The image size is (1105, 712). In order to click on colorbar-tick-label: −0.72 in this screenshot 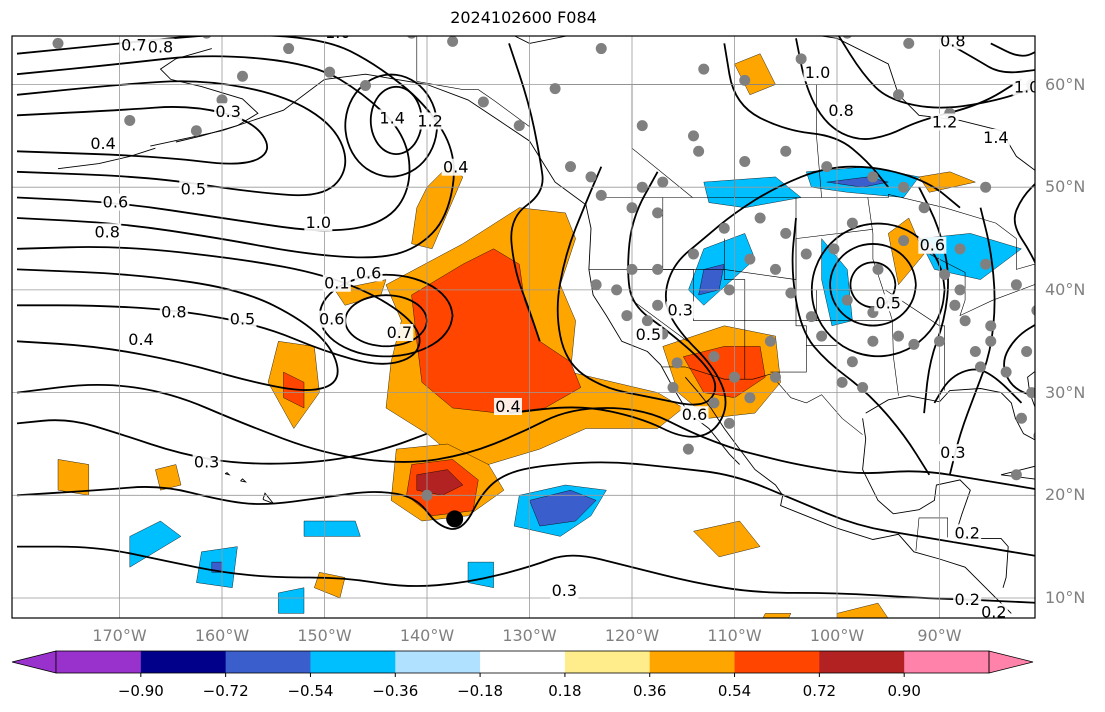, I will do `click(225, 691)`.